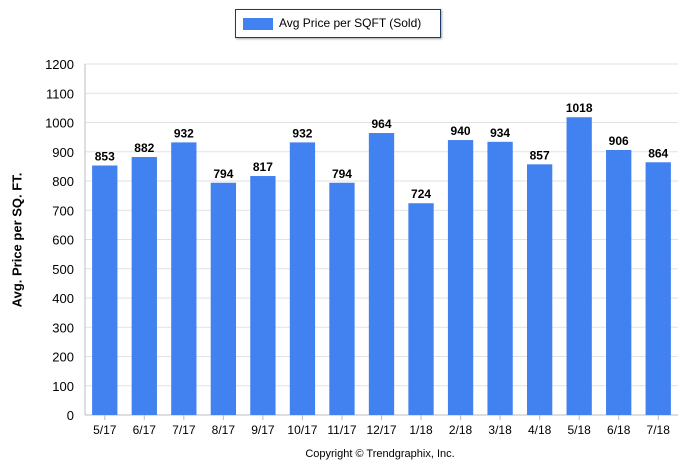  What do you see at coordinates (341, 430) in the screenshot?
I see `x-tick-label: 11/17` at bounding box center [341, 430].